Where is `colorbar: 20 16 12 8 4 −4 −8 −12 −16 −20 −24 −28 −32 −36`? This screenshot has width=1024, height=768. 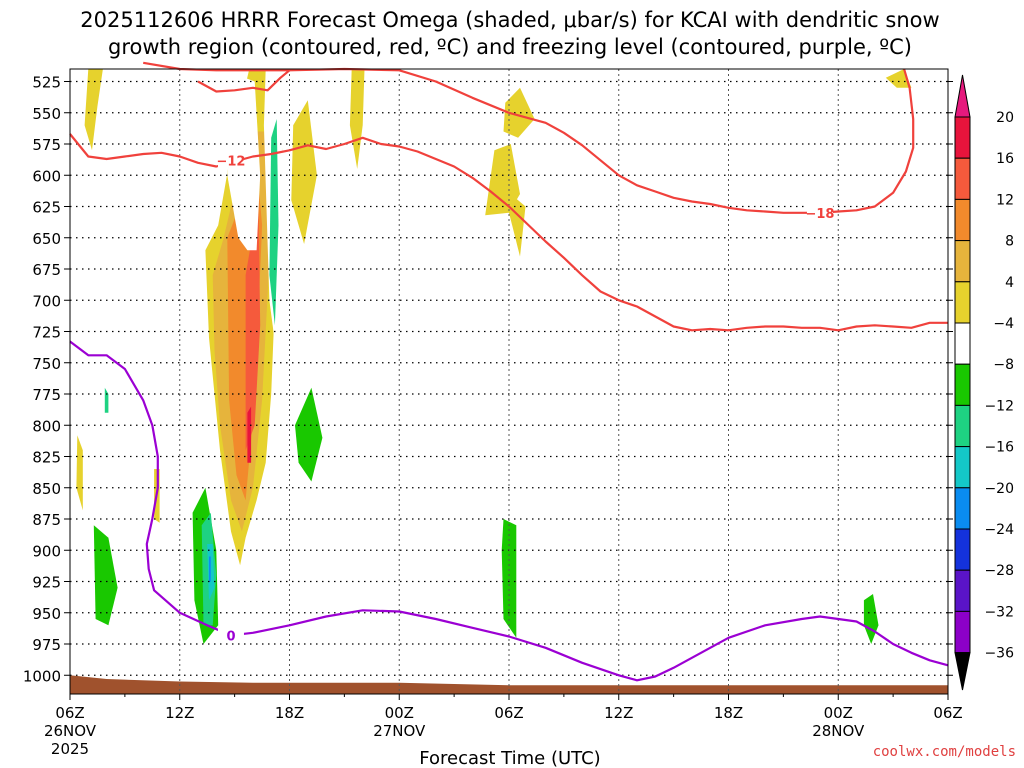
colorbar: 20 16 12 8 4 −4 −8 −12 −16 −20 −24 −28 −32 −36 is located at coordinates (984, 382).